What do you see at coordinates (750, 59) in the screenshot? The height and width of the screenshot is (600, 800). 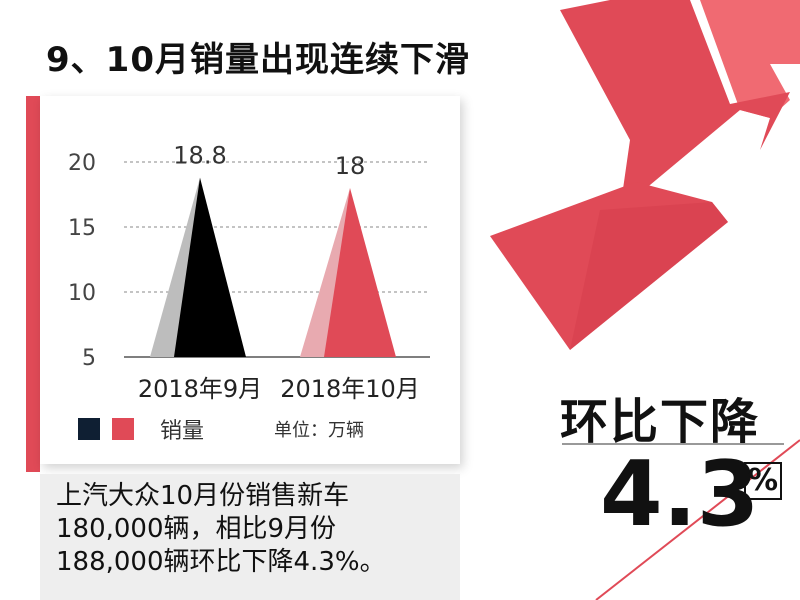 I see `arrow-tail` at bounding box center [750, 59].